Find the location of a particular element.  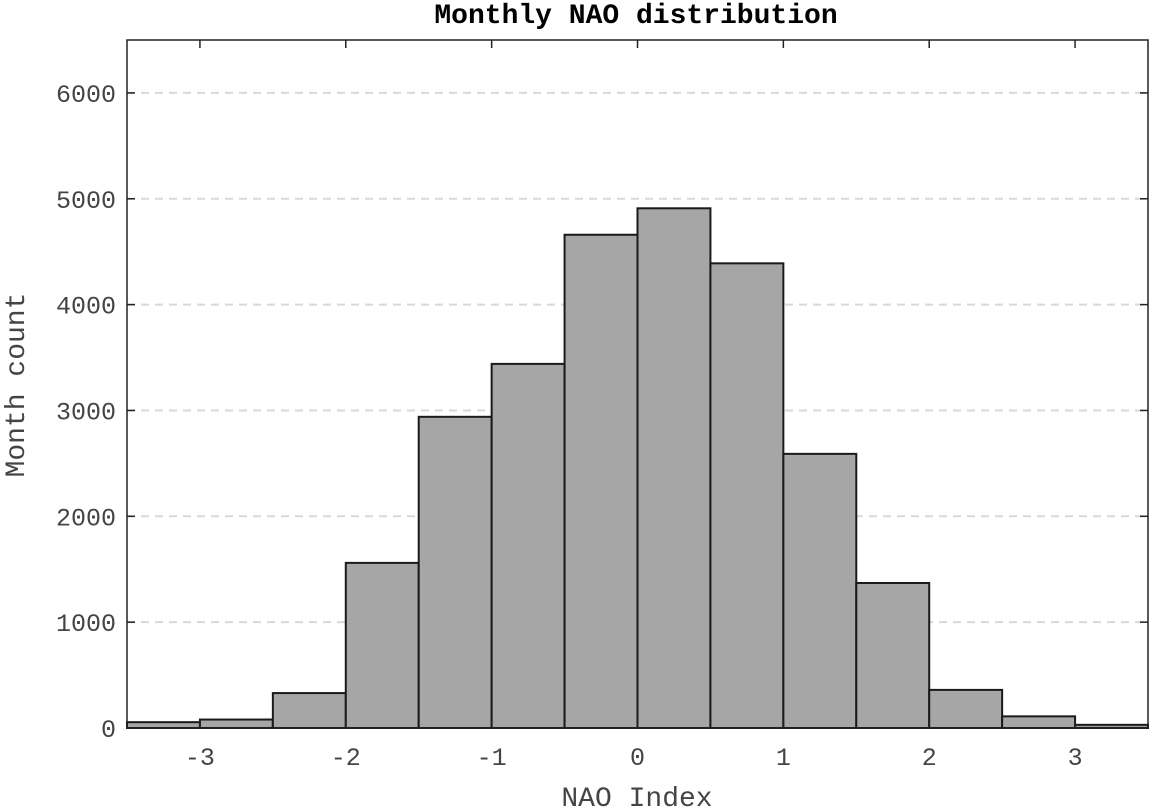

x-tick-label: -1 is located at coordinates (492, 758).